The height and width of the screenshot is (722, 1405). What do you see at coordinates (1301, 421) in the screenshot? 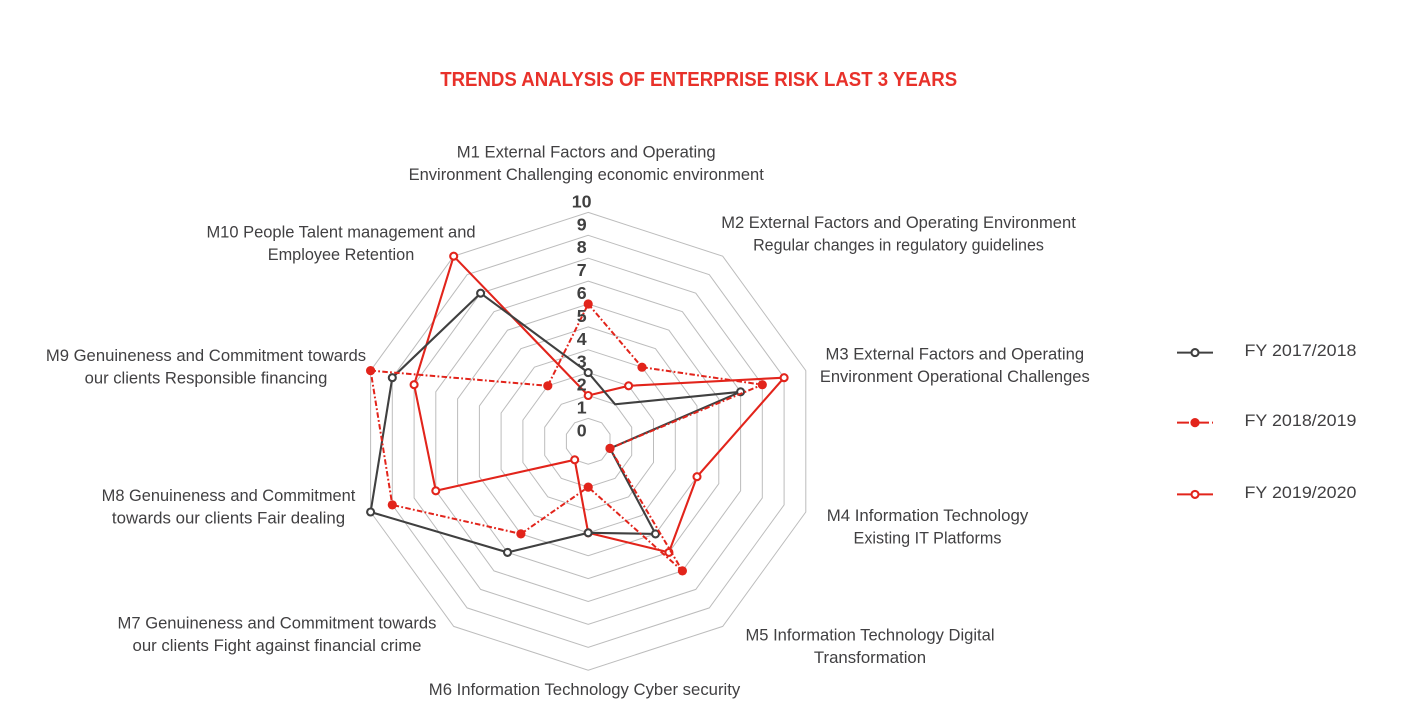
I see `svg-text: FY 2018/2019` at bounding box center [1301, 421].